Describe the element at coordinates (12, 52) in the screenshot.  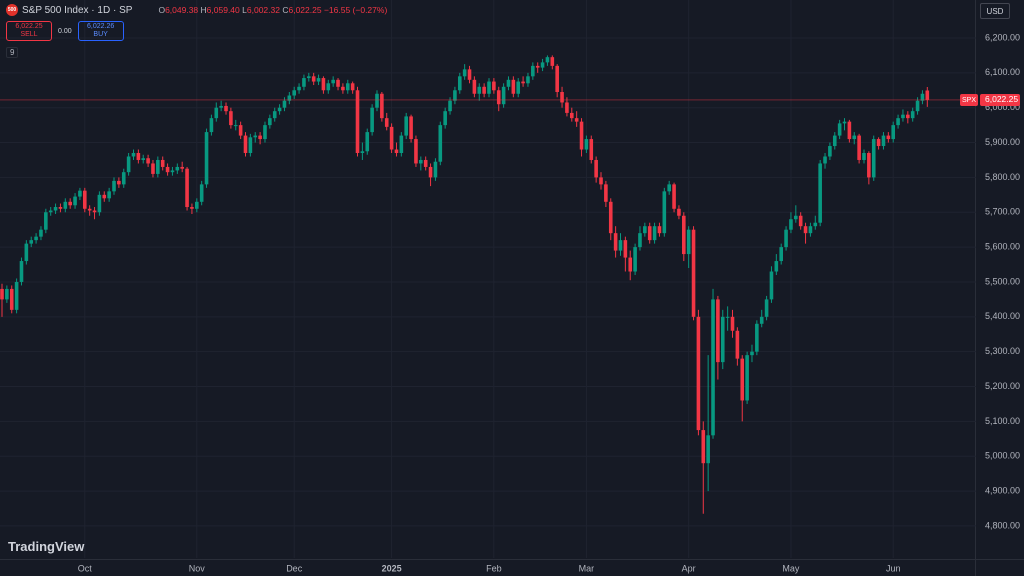
I see `indicators-toggle: 9` at that location.